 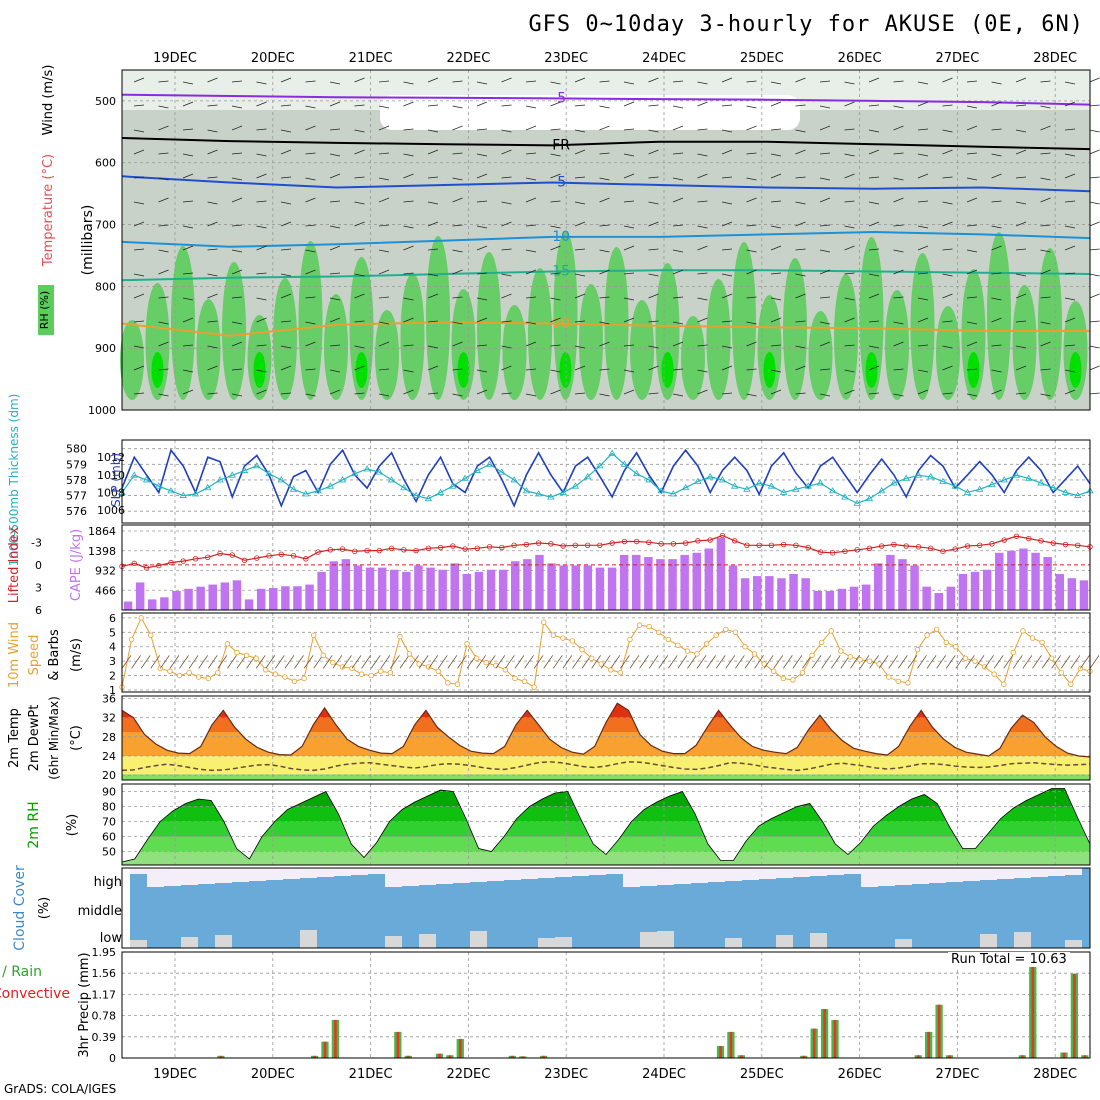 I want to click on isotherm-line, so click(x=606, y=184).